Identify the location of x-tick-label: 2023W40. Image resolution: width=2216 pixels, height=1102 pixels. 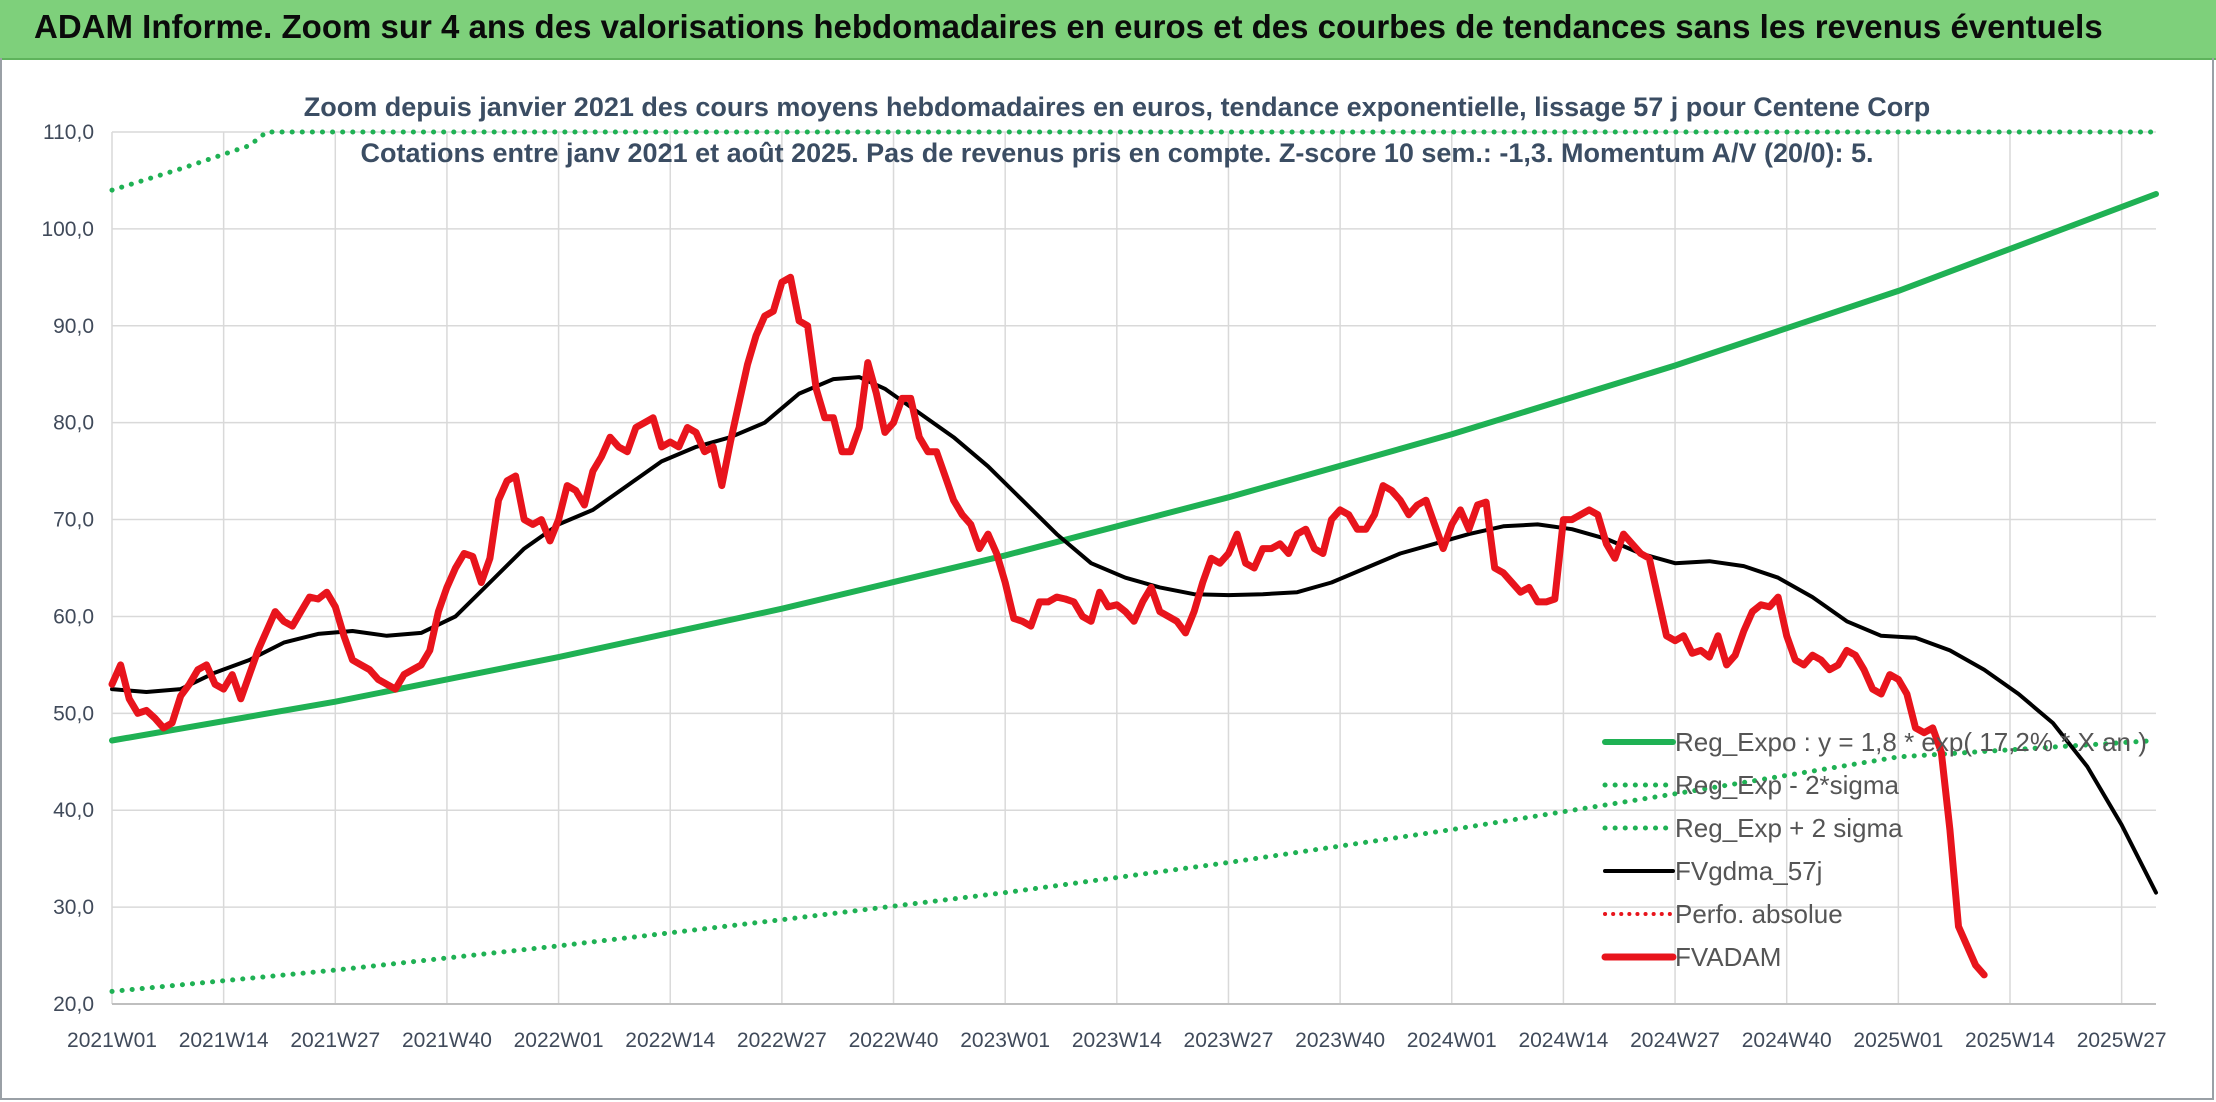
(1340, 1040).